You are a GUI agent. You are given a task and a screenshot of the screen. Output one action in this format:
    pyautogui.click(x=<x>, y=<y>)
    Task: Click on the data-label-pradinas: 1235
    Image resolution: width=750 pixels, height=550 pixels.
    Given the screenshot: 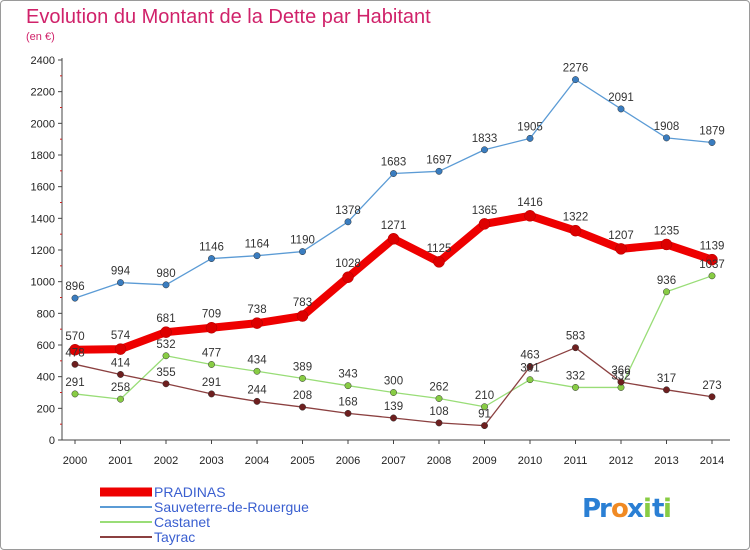 What is the action you would take?
    pyautogui.click(x=667, y=231)
    